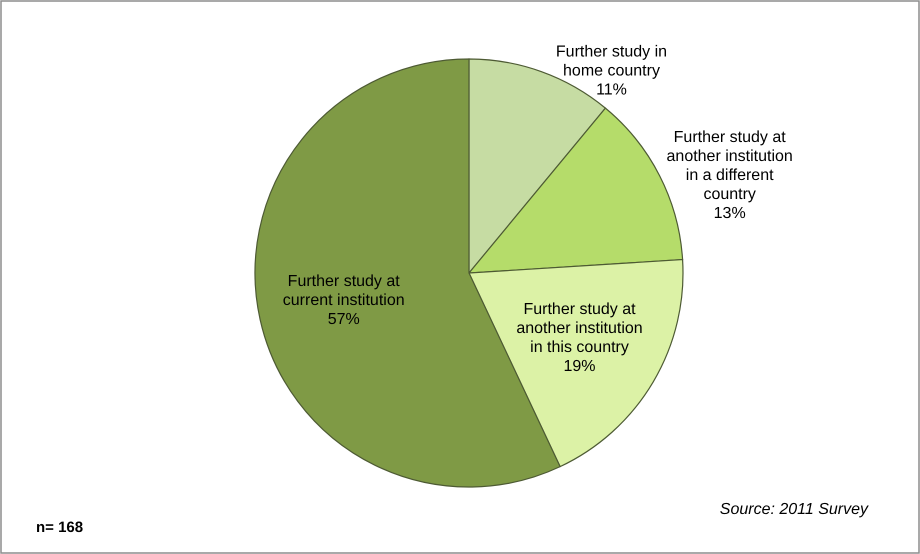 Image resolution: width=920 pixels, height=554 pixels. Describe the element at coordinates (729, 166) in the screenshot. I see `slice-label: Further study at another institution in a different country` at that location.